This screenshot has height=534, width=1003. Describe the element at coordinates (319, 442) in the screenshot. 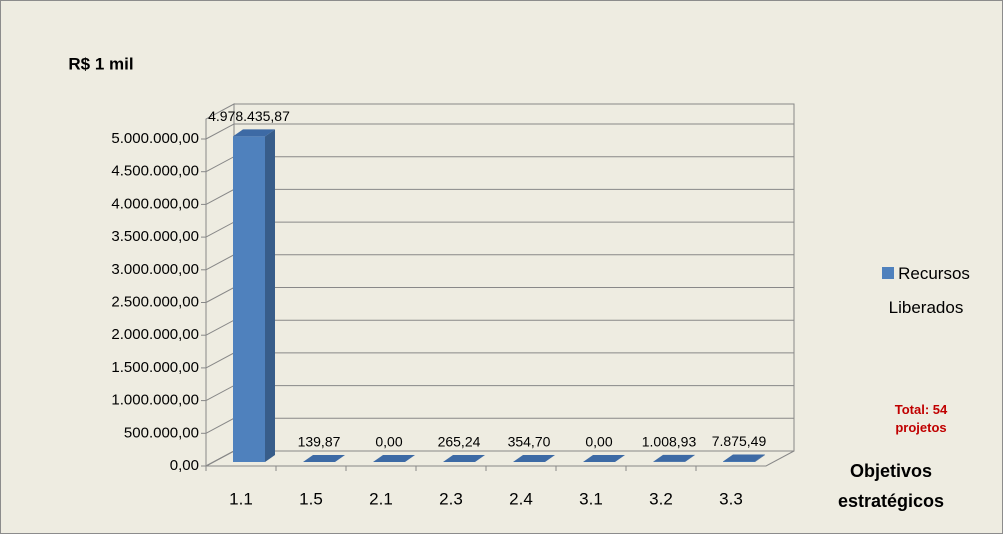

I see `data-label: 139,87` at that location.